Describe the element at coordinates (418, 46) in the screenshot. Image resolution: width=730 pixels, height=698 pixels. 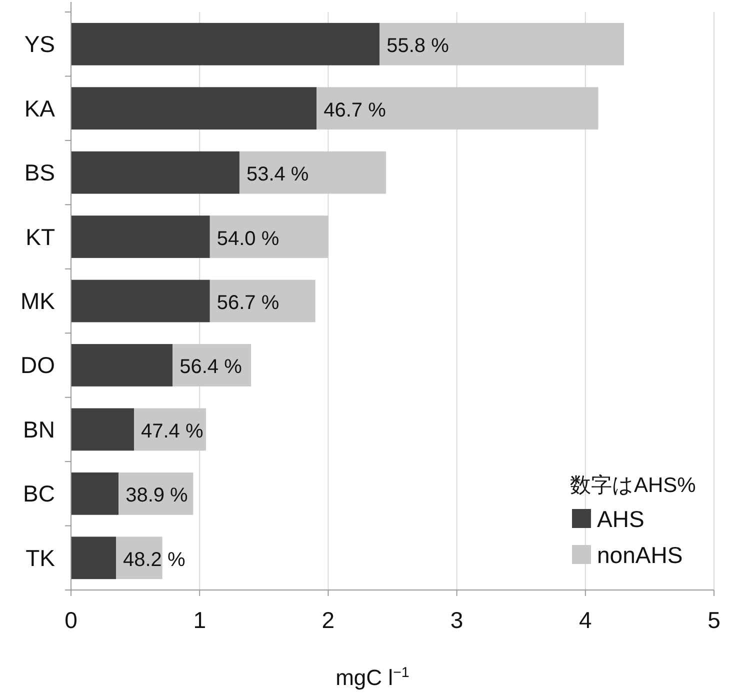
I see `annotation: 55.8 %` at that location.